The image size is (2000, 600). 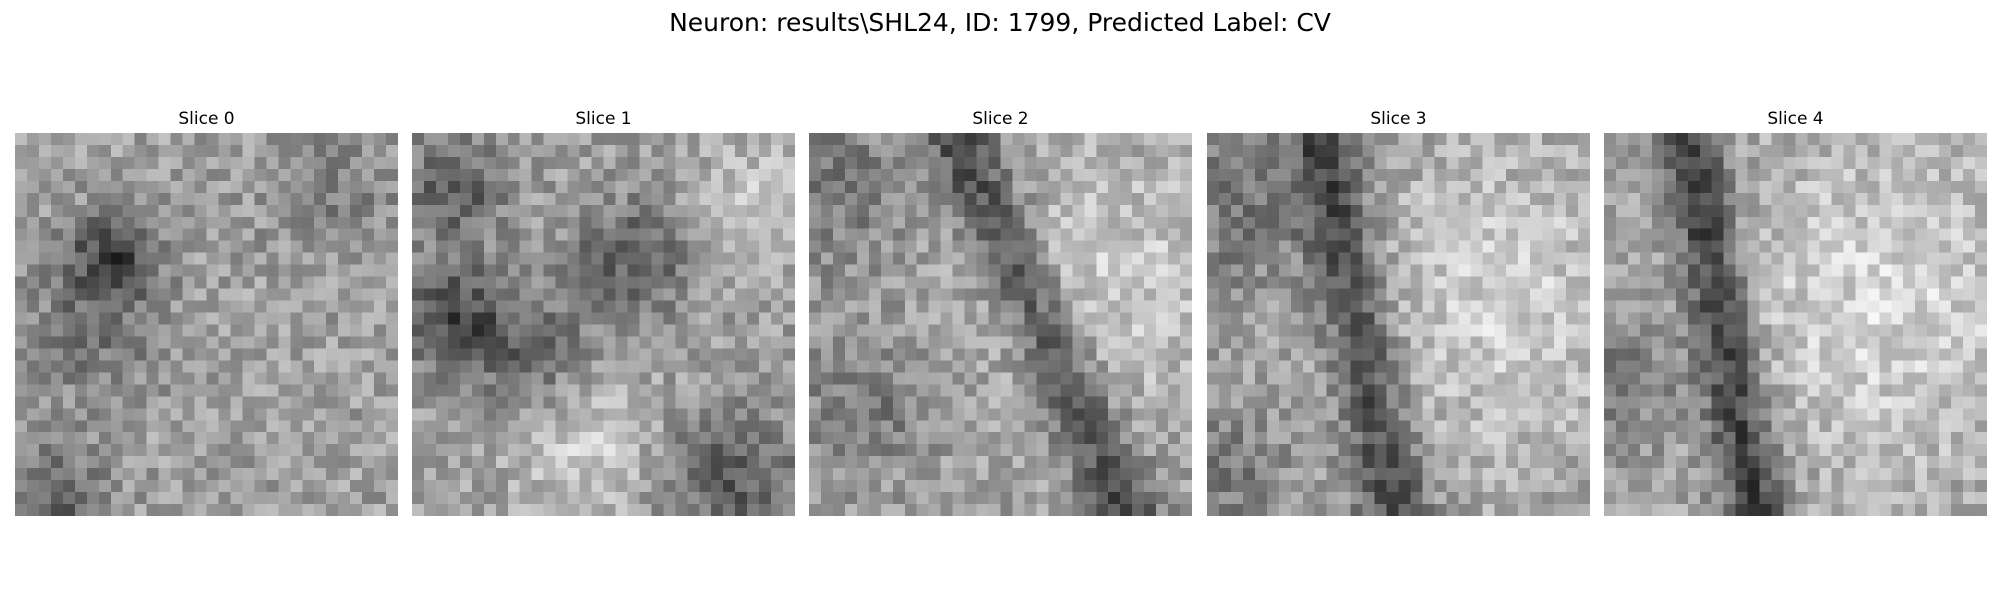 I want to click on slice-panel-1: Slice 1, so click(x=603, y=312).